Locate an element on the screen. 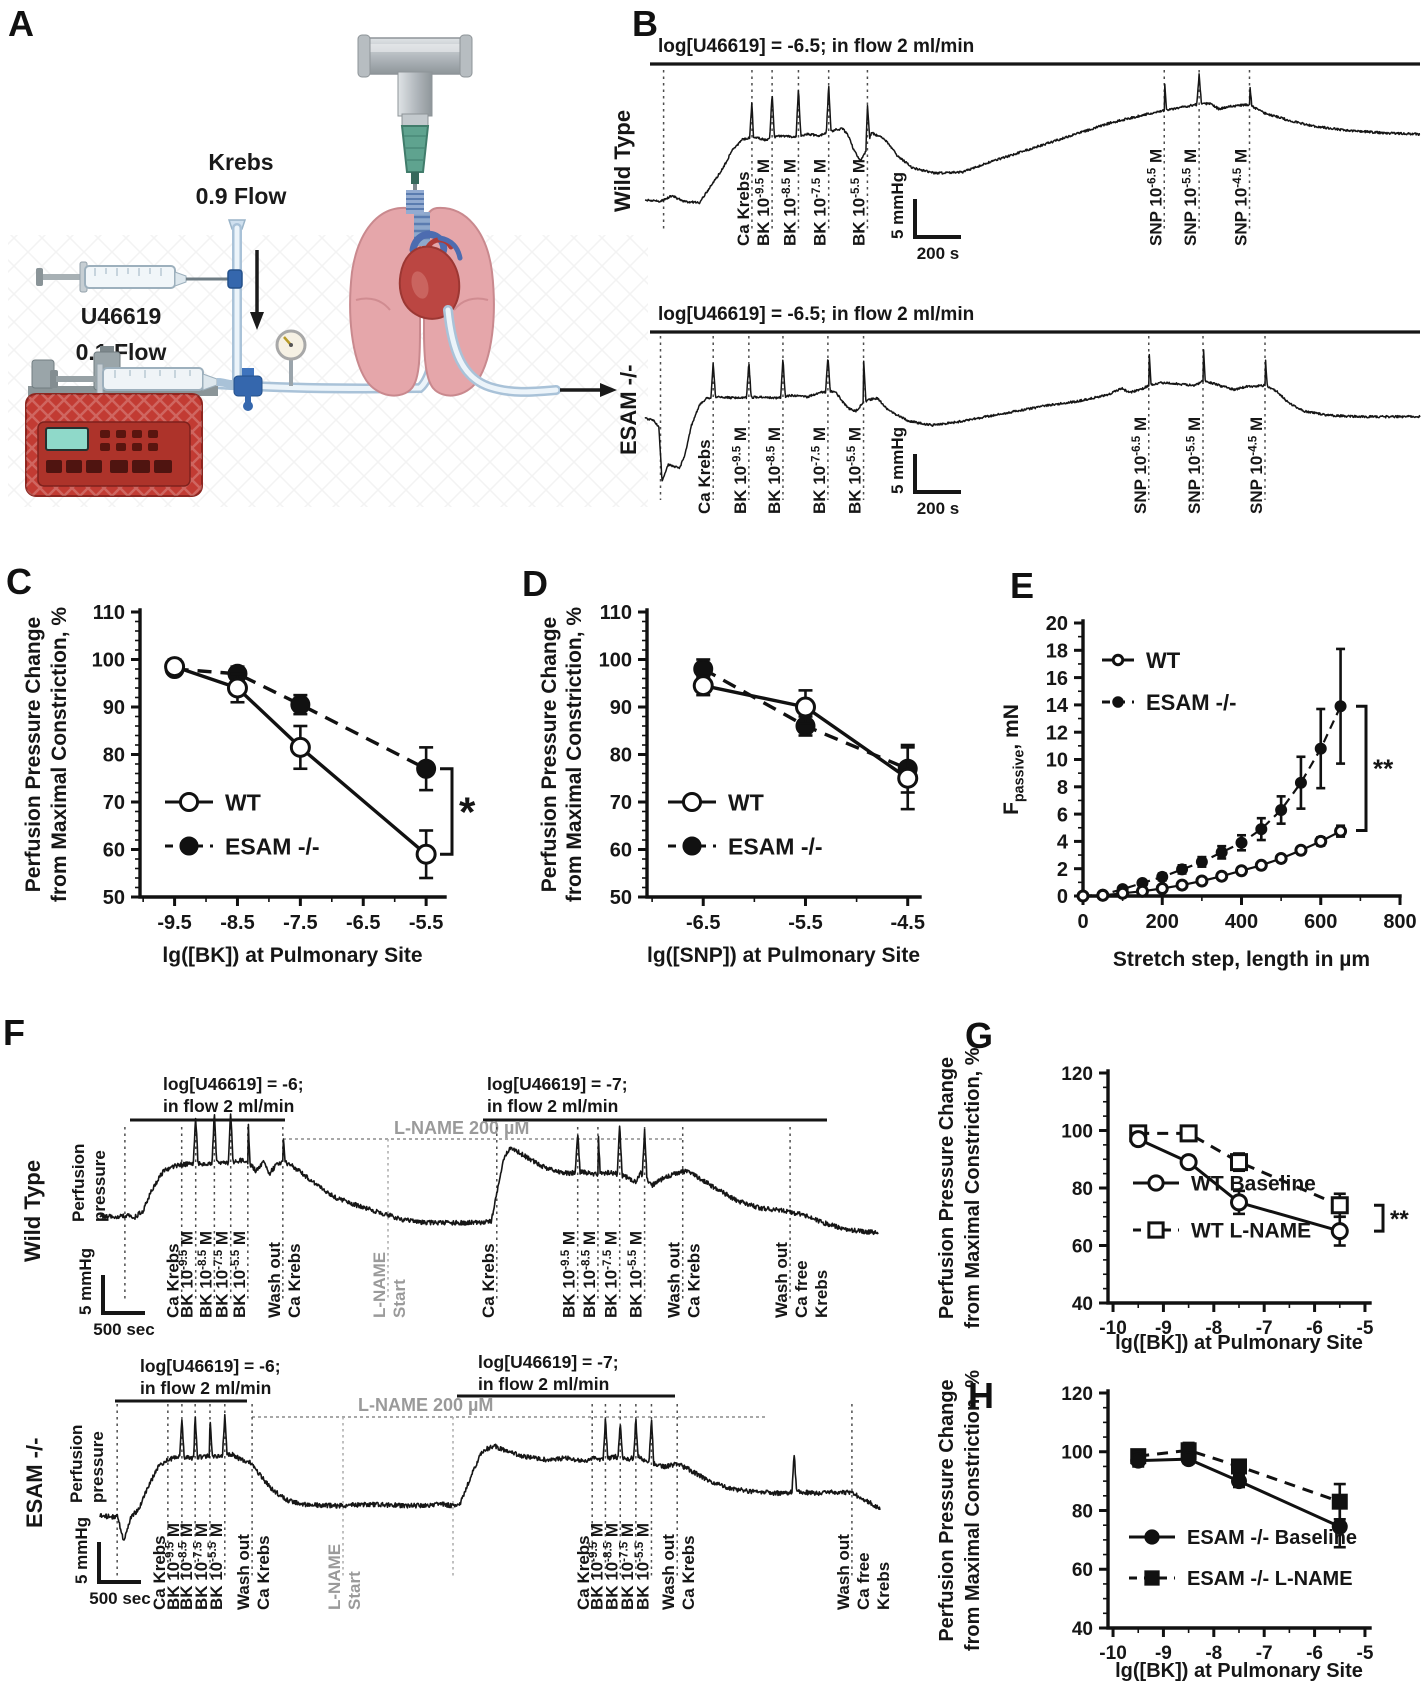 The image size is (1424, 1702). svg-text: 60 is located at coordinates (1082, 1246).